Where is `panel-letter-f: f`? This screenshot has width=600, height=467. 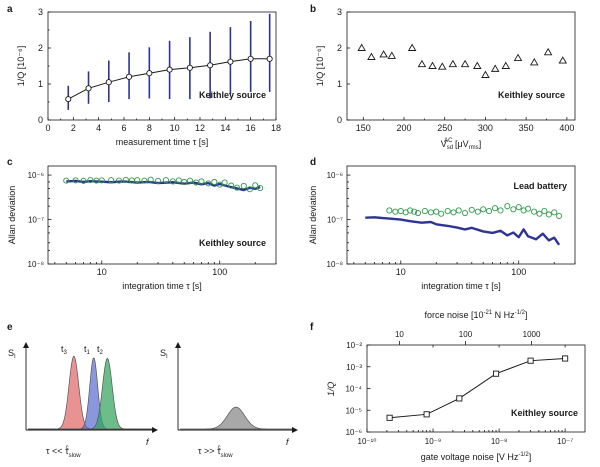 panel-letter-f: f is located at coordinates (312, 327).